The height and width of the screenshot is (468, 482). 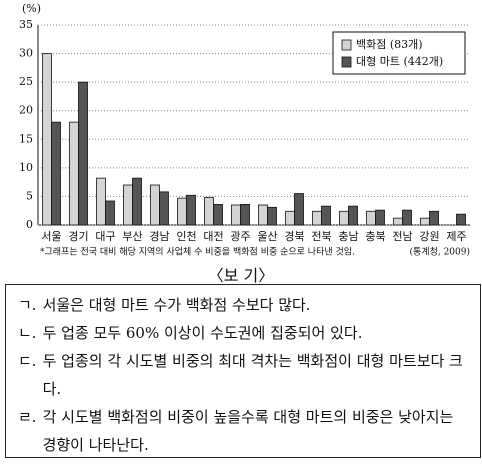 I want to click on item-label: ㄷ., so click(x=27, y=361).